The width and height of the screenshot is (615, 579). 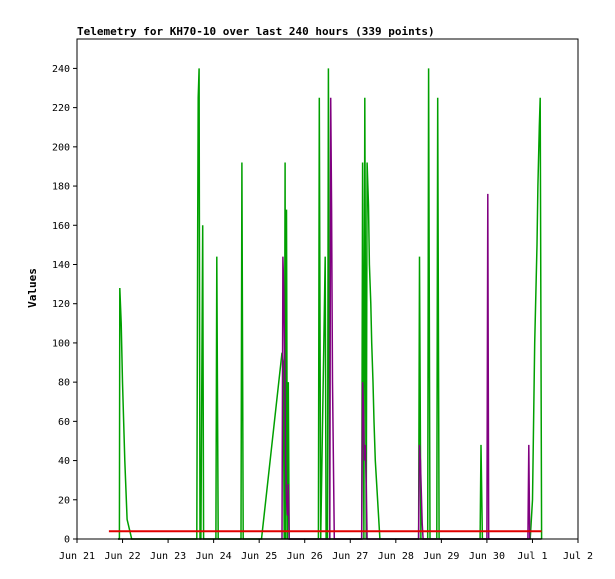 What do you see at coordinates (532, 556) in the screenshot?
I see `x-tick-label: Jul 1` at bounding box center [532, 556].